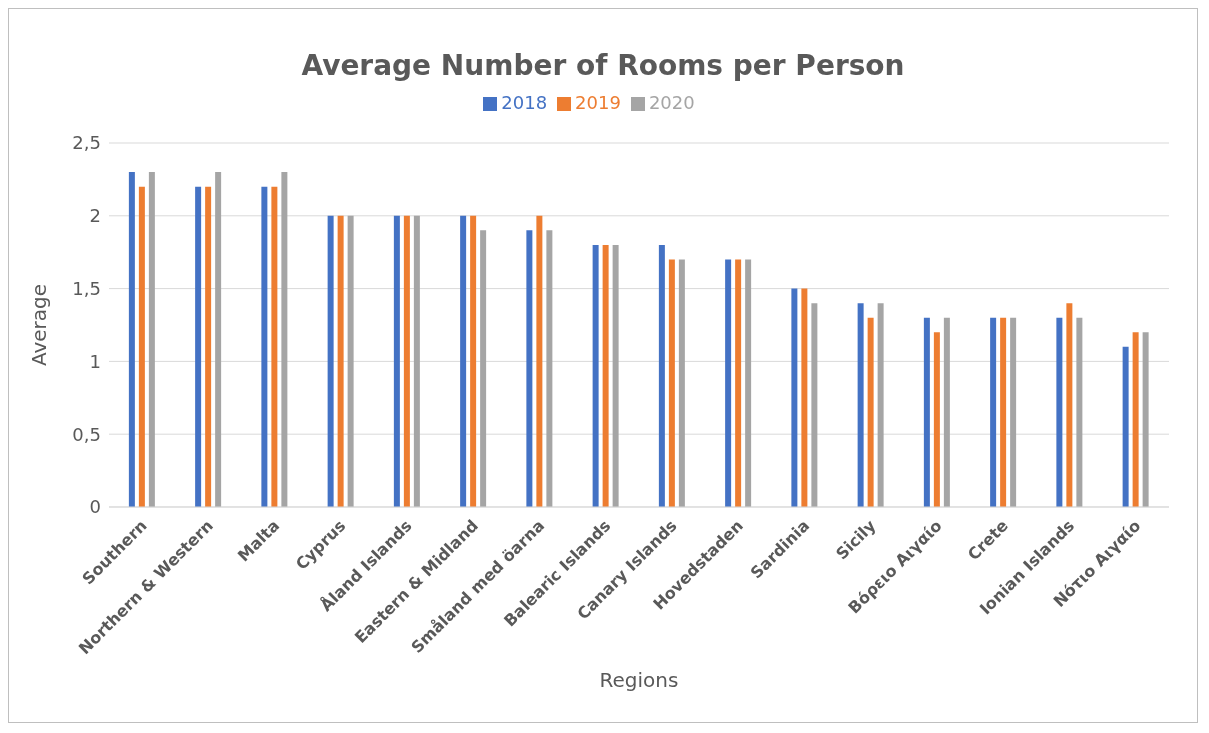 The height and width of the screenshot is (733, 1209). What do you see at coordinates (86, 288) in the screenshot?
I see `y-tick-label: 1,5` at bounding box center [86, 288].